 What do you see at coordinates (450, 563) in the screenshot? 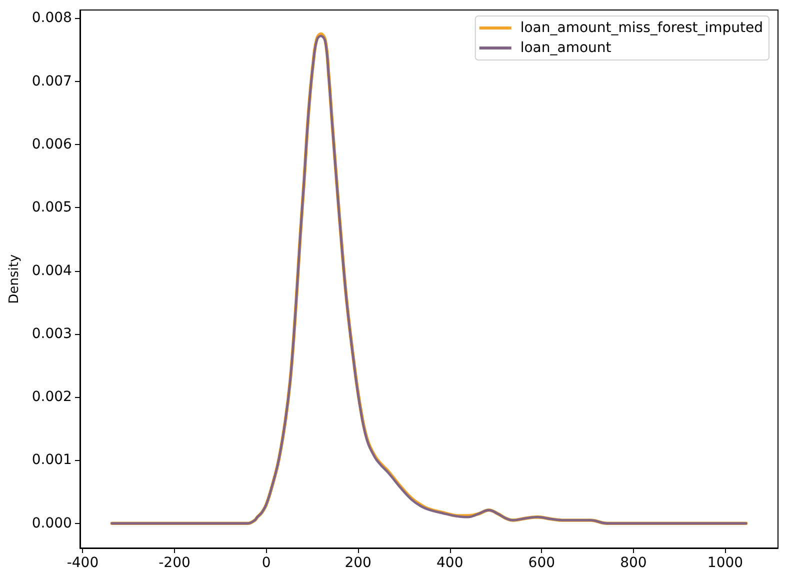
I see `x-tick-label: 400` at bounding box center [450, 563].